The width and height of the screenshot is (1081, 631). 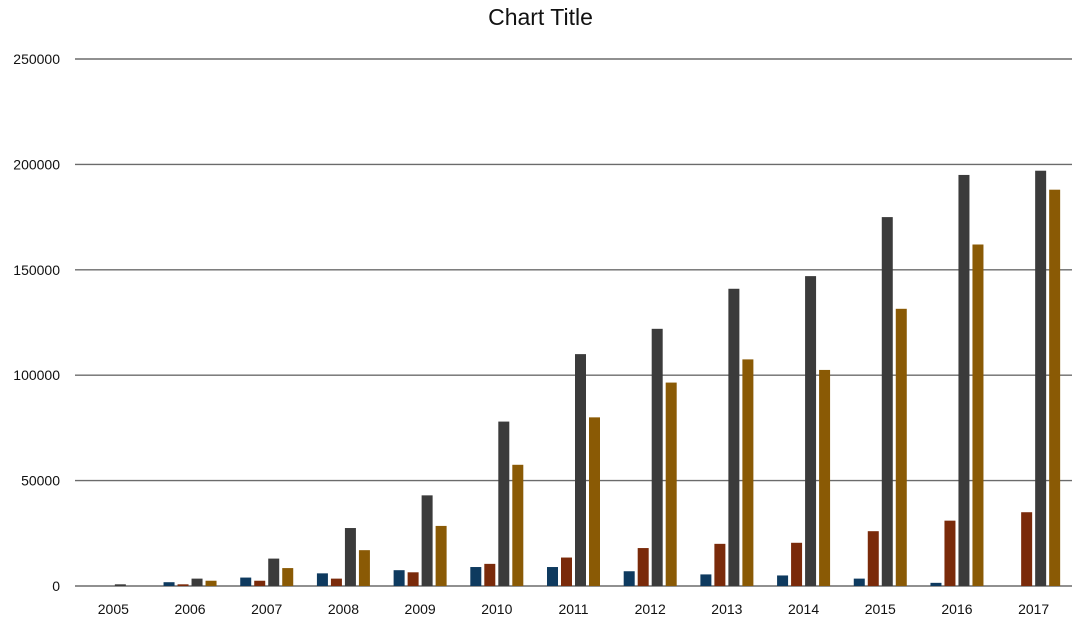 I want to click on y-tick-label: 250000, so click(x=36, y=59).